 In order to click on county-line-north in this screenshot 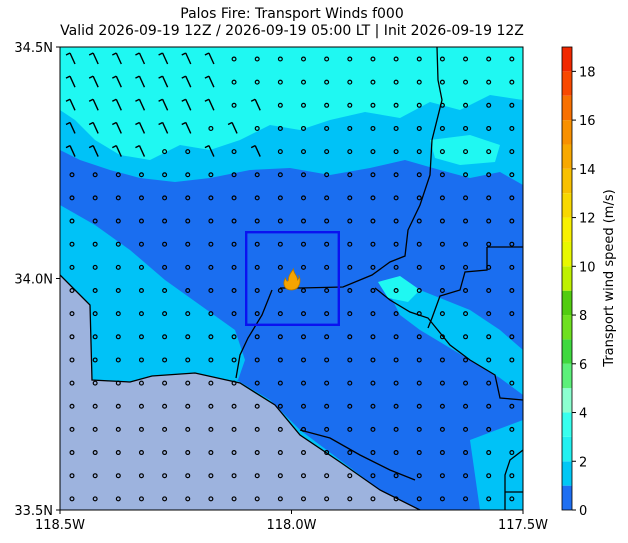, I will do `click(361, 168)`.